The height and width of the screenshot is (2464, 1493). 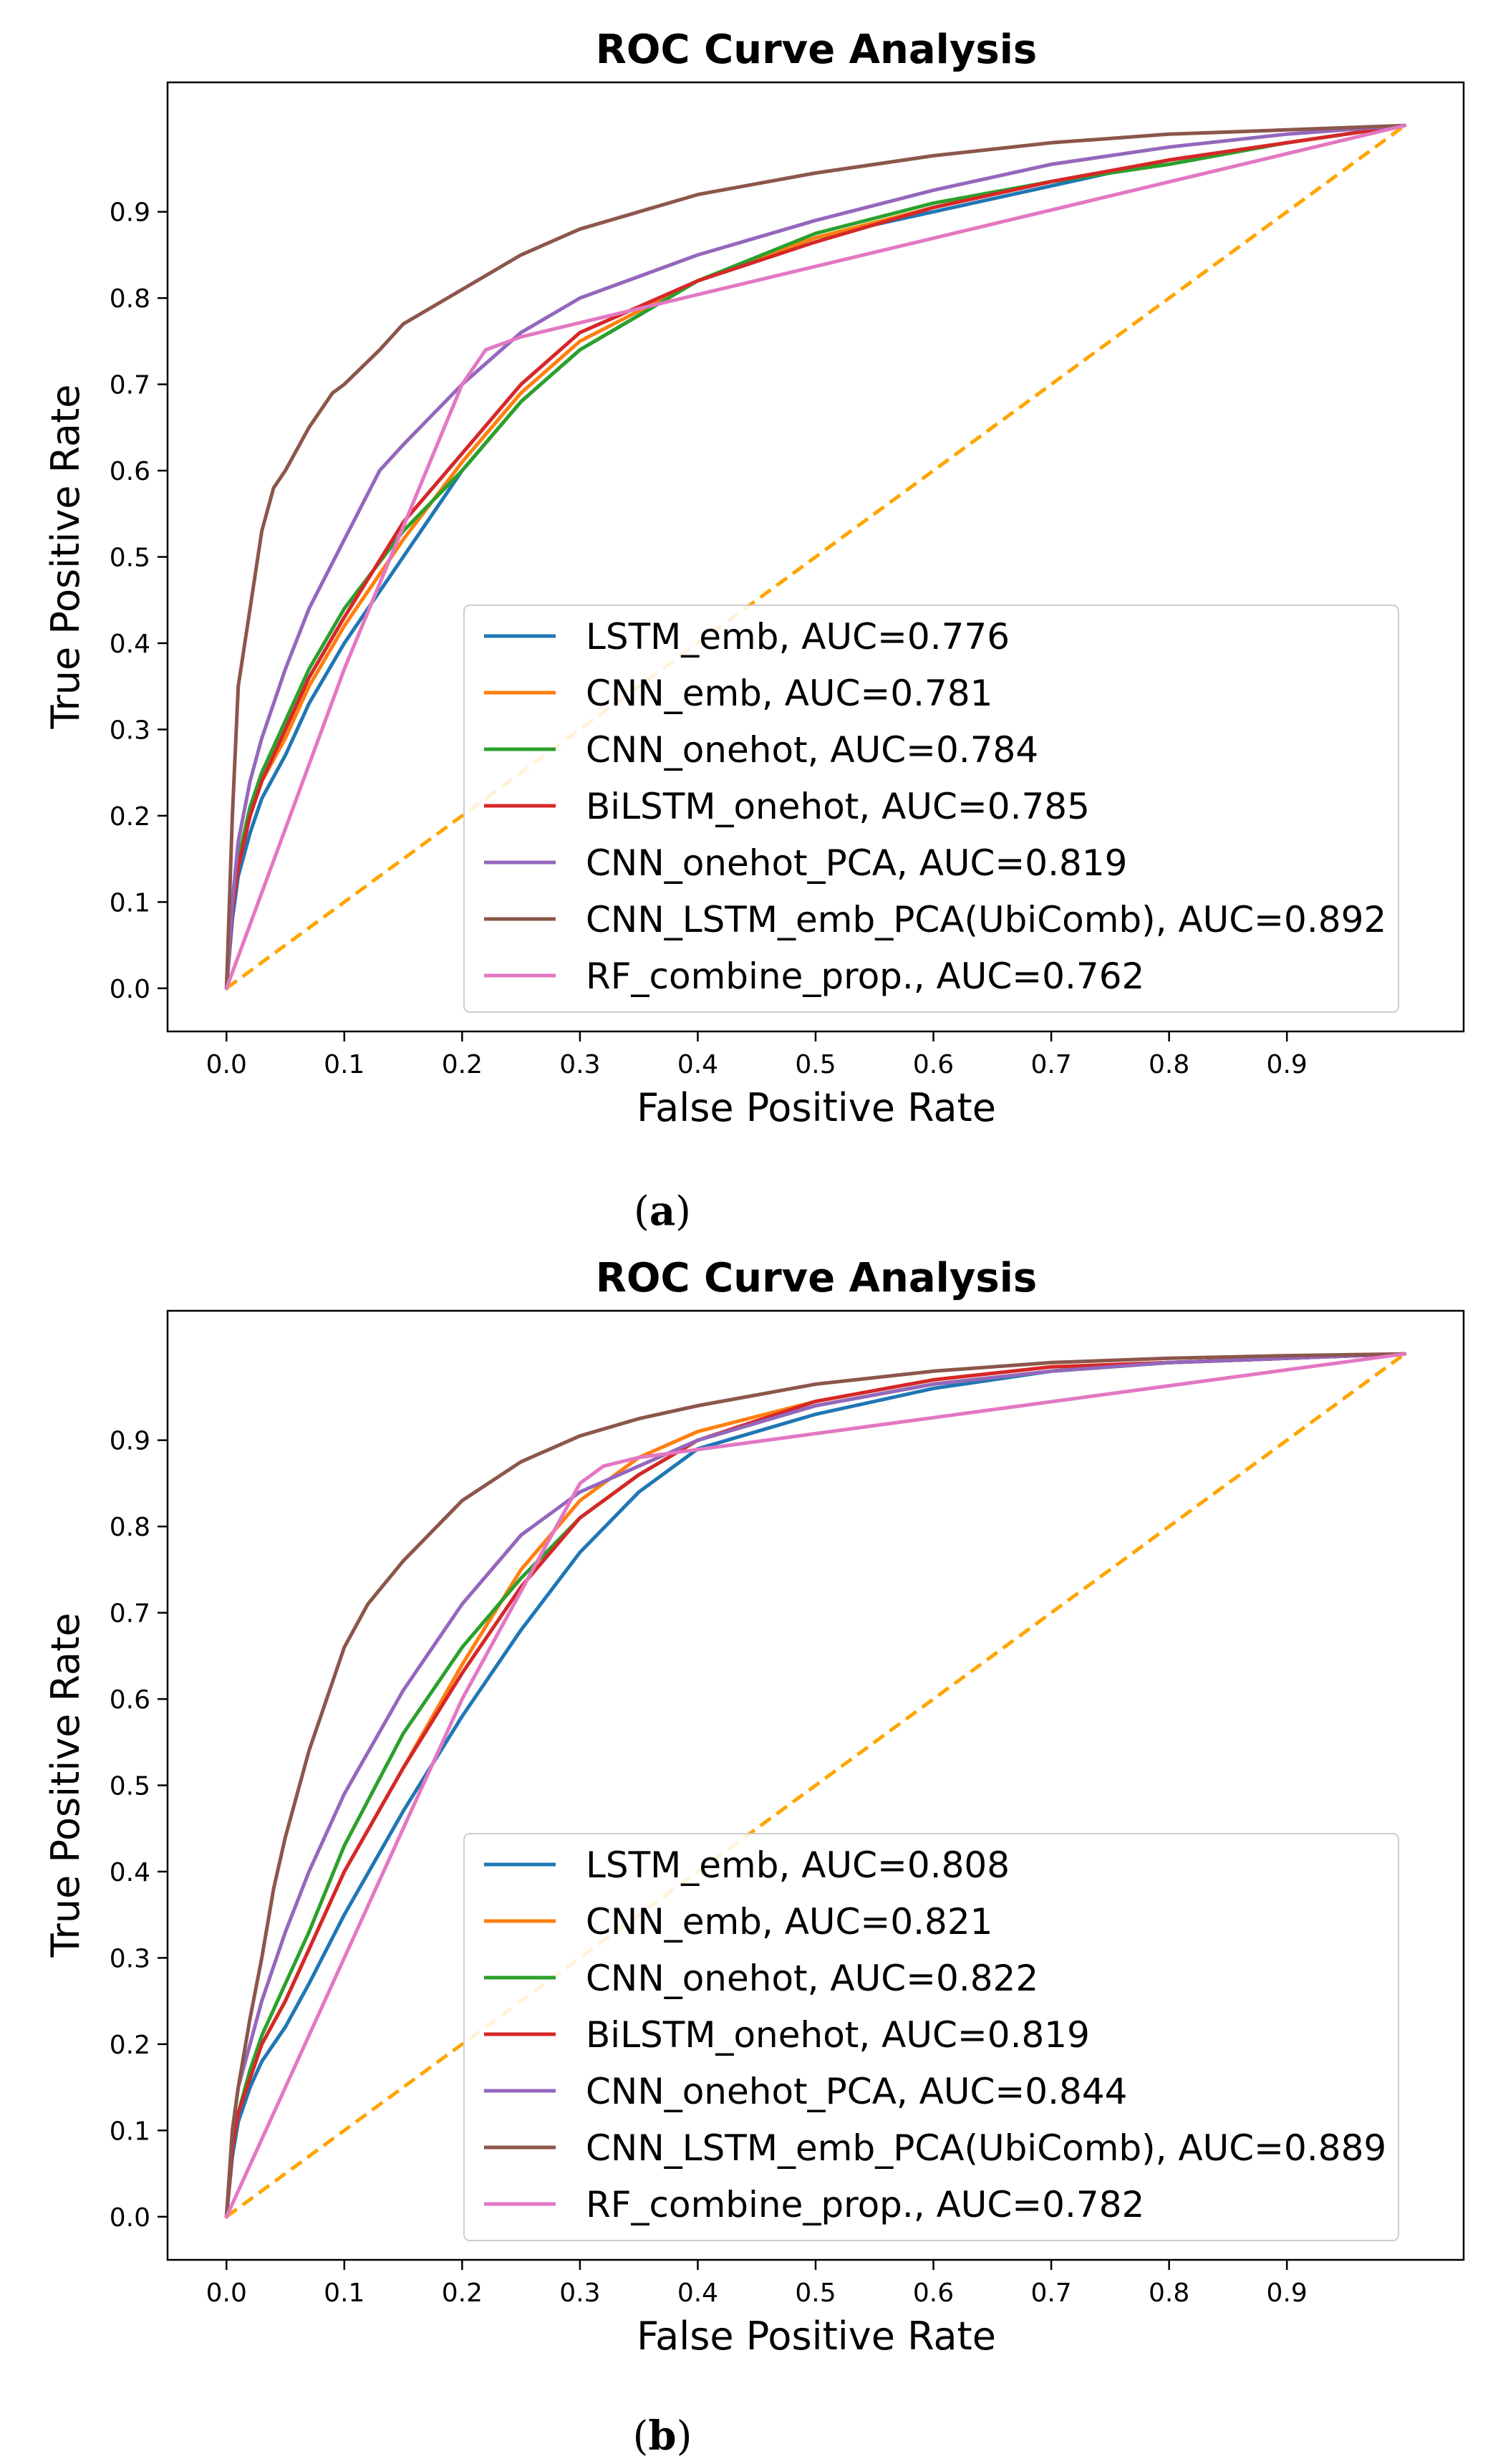 What do you see at coordinates (986, 2148) in the screenshot?
I see `panel-b-legend-label: CNN_LSTM_emb_PCA(UbiComb), AUC=0.889` at bounding box center [986, 2148].